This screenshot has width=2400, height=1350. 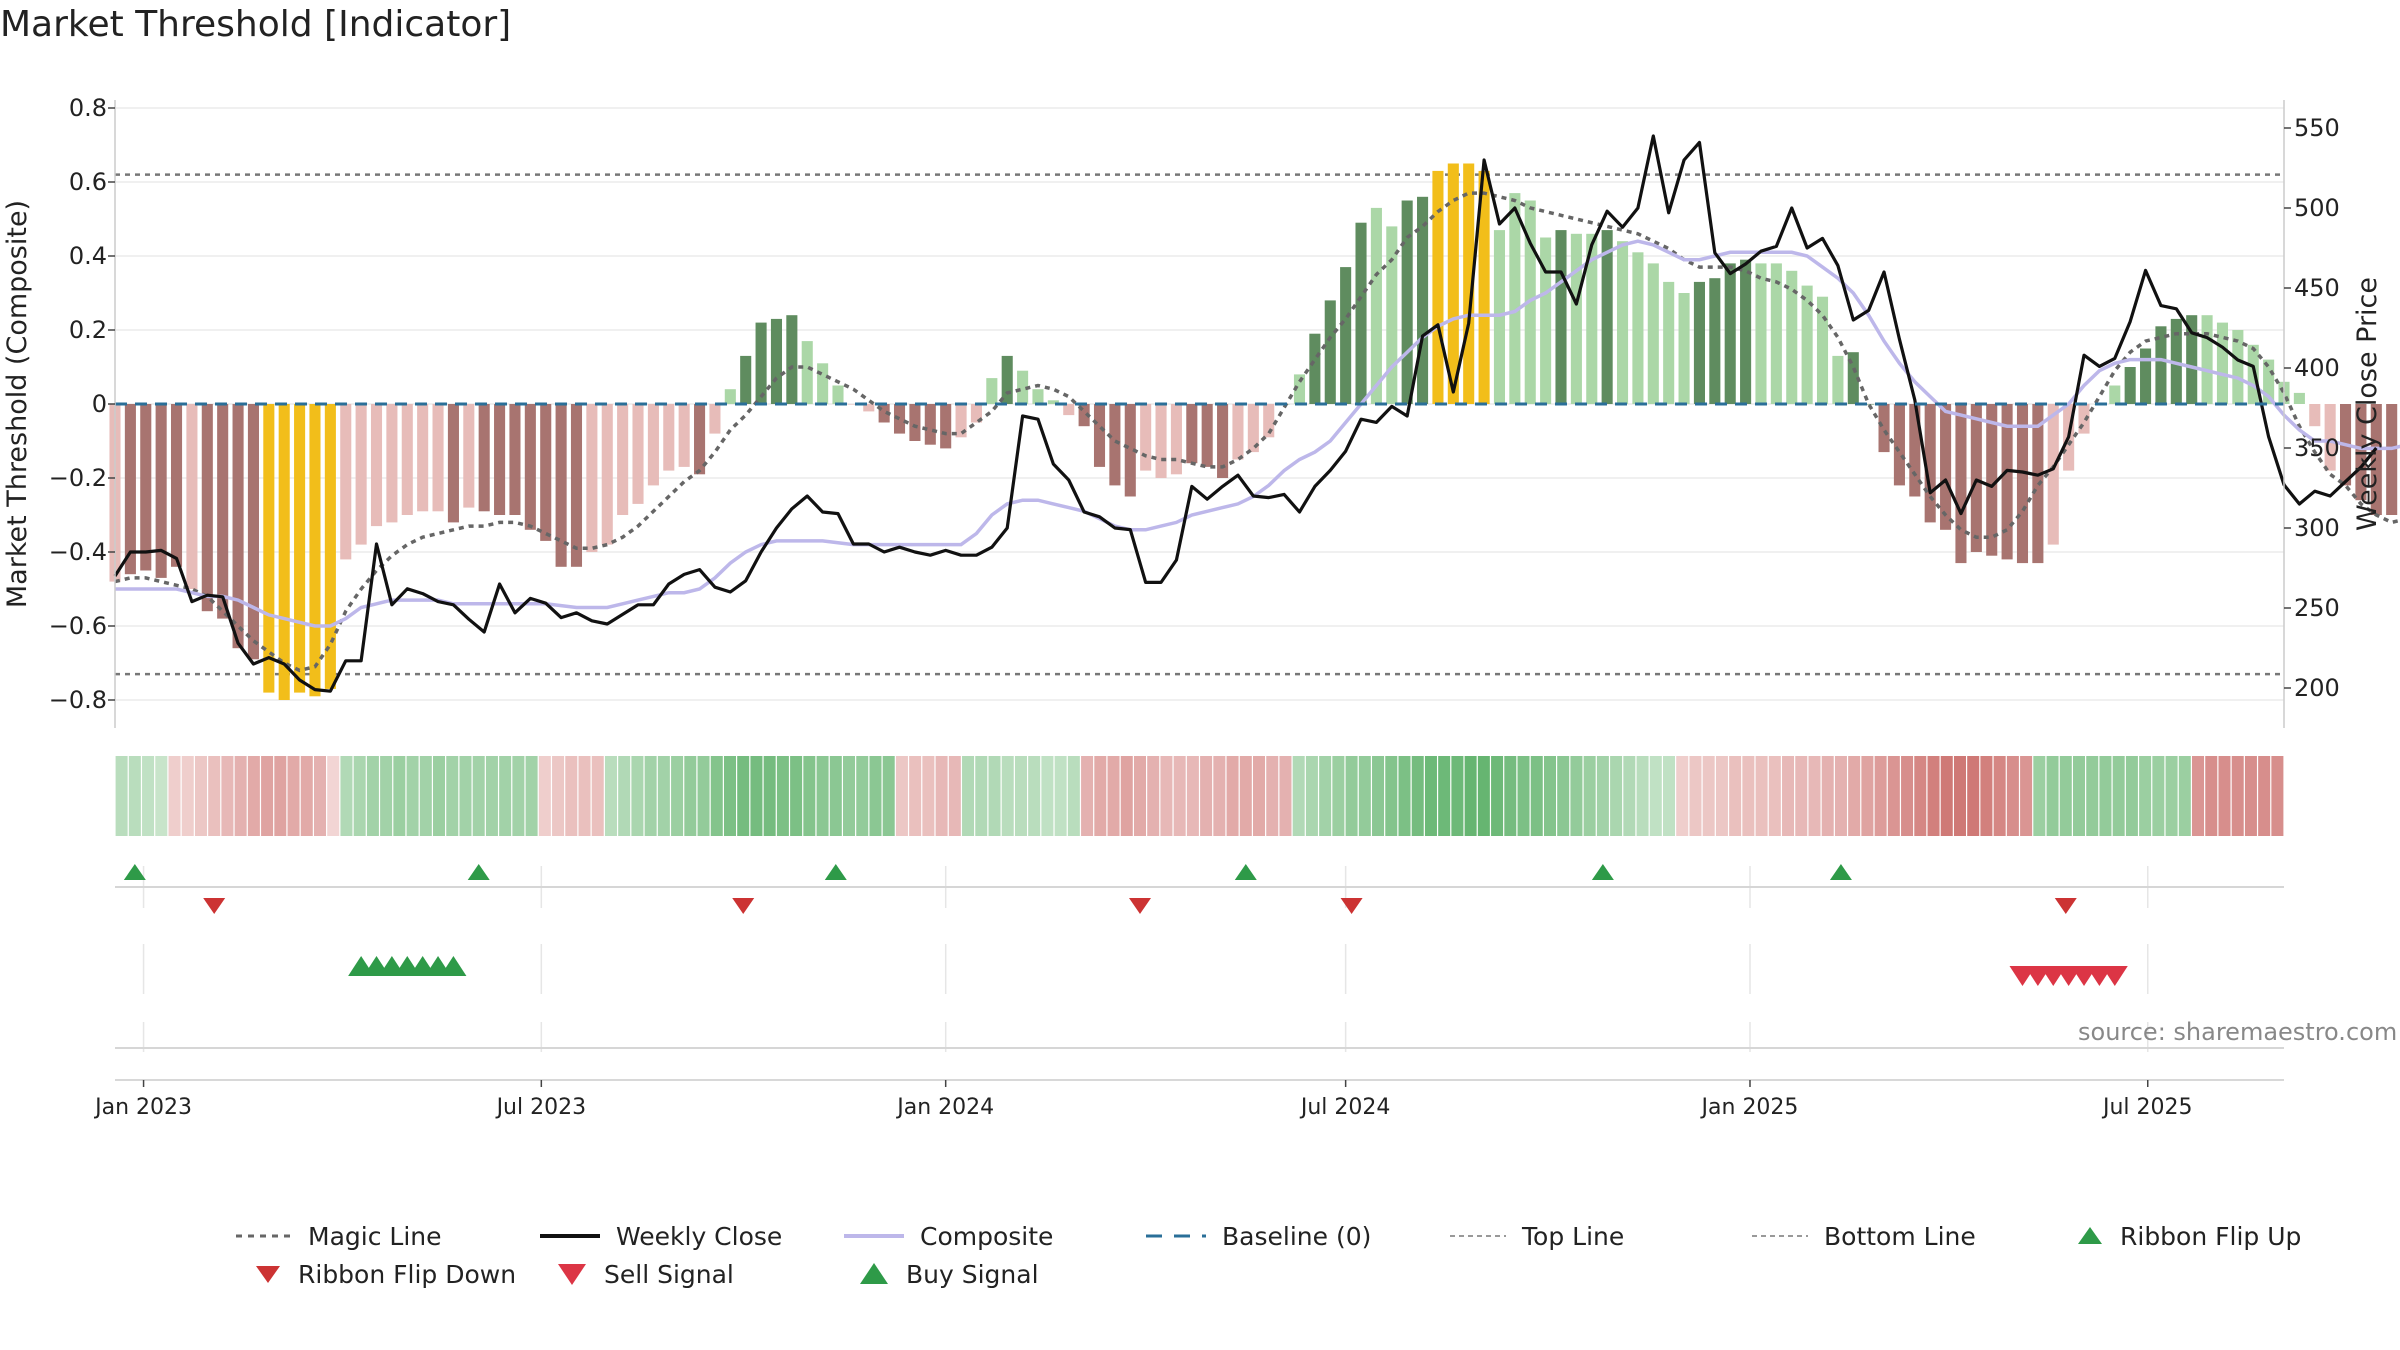 What do you see at coordinates (82, 411) in the screenshot?
I see `left-axis: 0.8 0.6 0.4 0.2 0 −0.2 −0.4 −0.6 −0.8` at bounding box center [82, 411].